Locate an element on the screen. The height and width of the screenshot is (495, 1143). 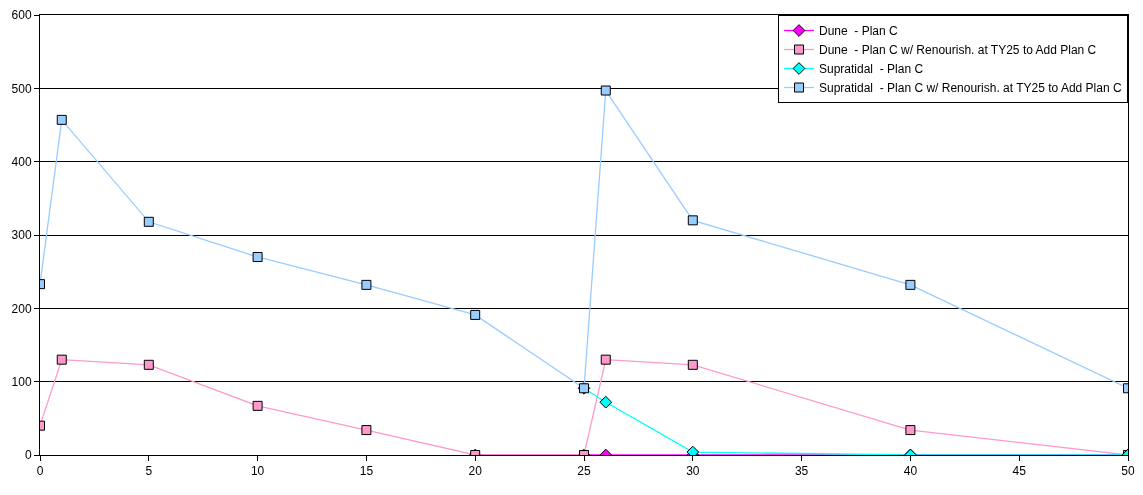
y-tick-label: 0 is located at coordinates (28, 455).